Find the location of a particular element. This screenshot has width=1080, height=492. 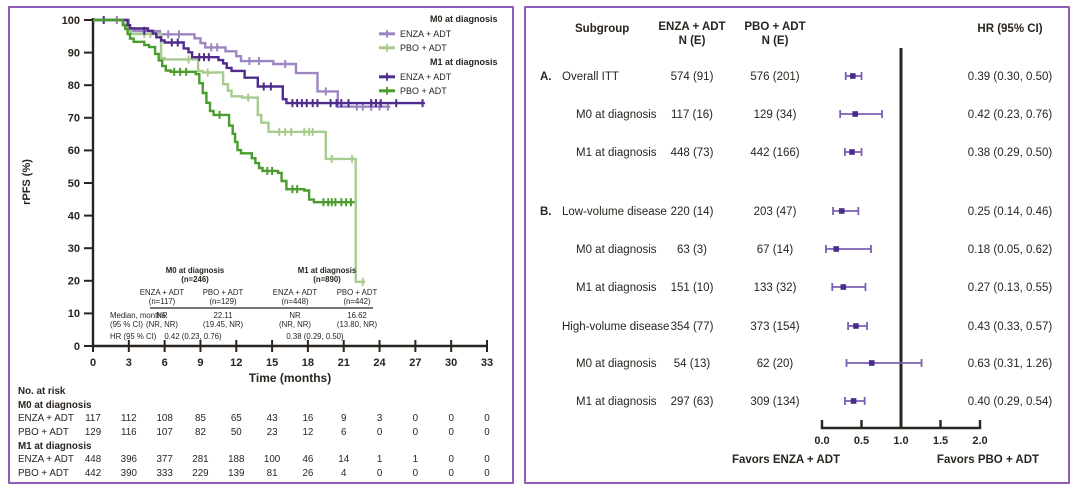

risk-count: 396 is located at coordinates (129, 459).